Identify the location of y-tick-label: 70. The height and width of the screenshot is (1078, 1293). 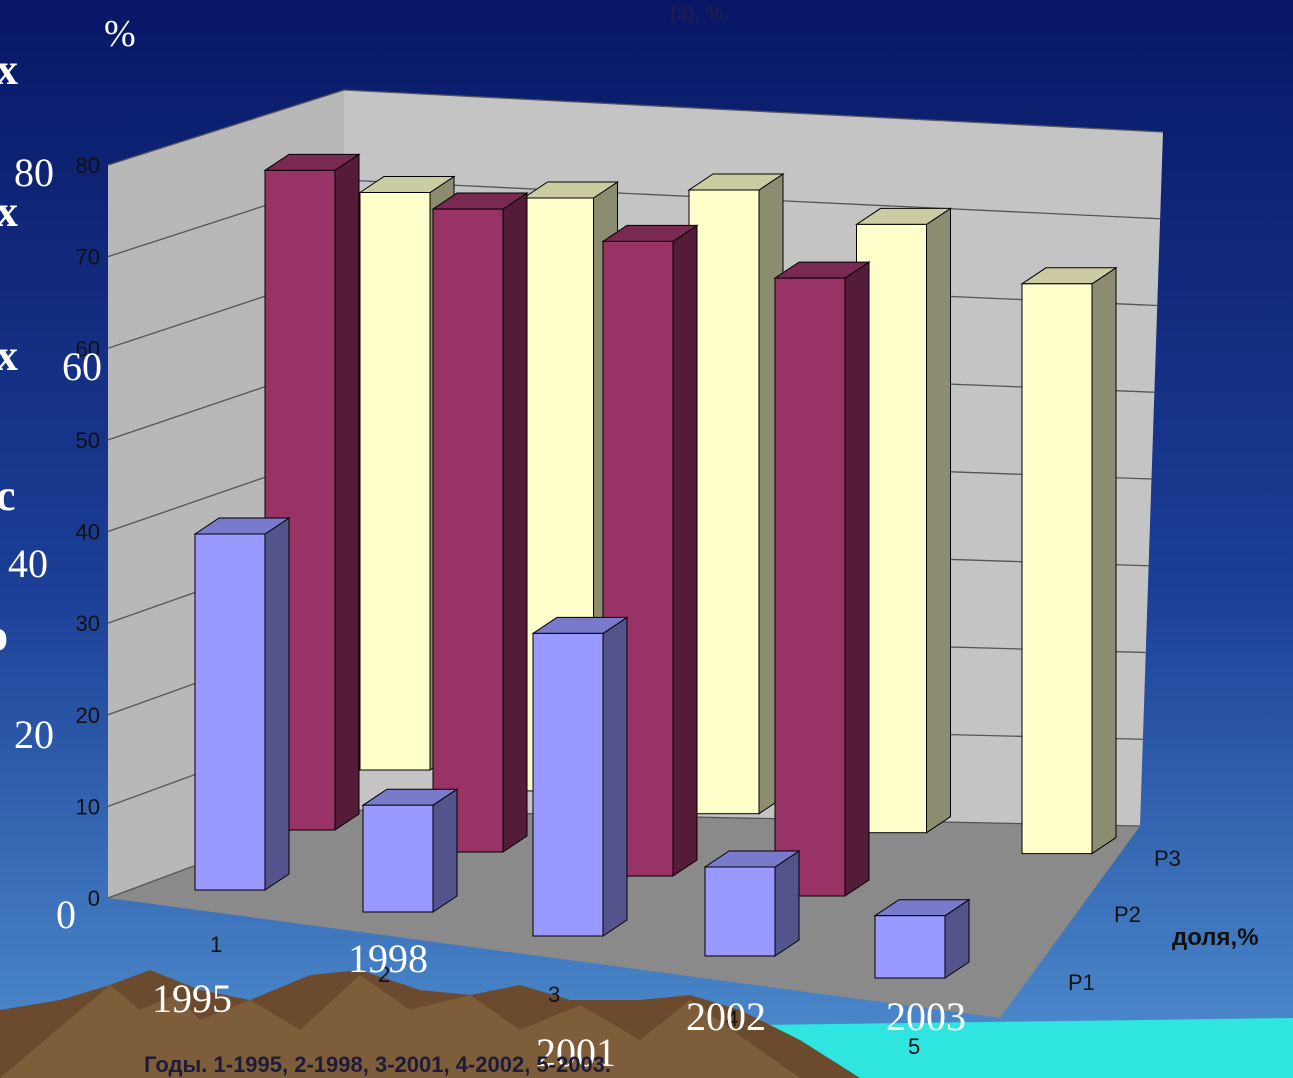
(88, 257).